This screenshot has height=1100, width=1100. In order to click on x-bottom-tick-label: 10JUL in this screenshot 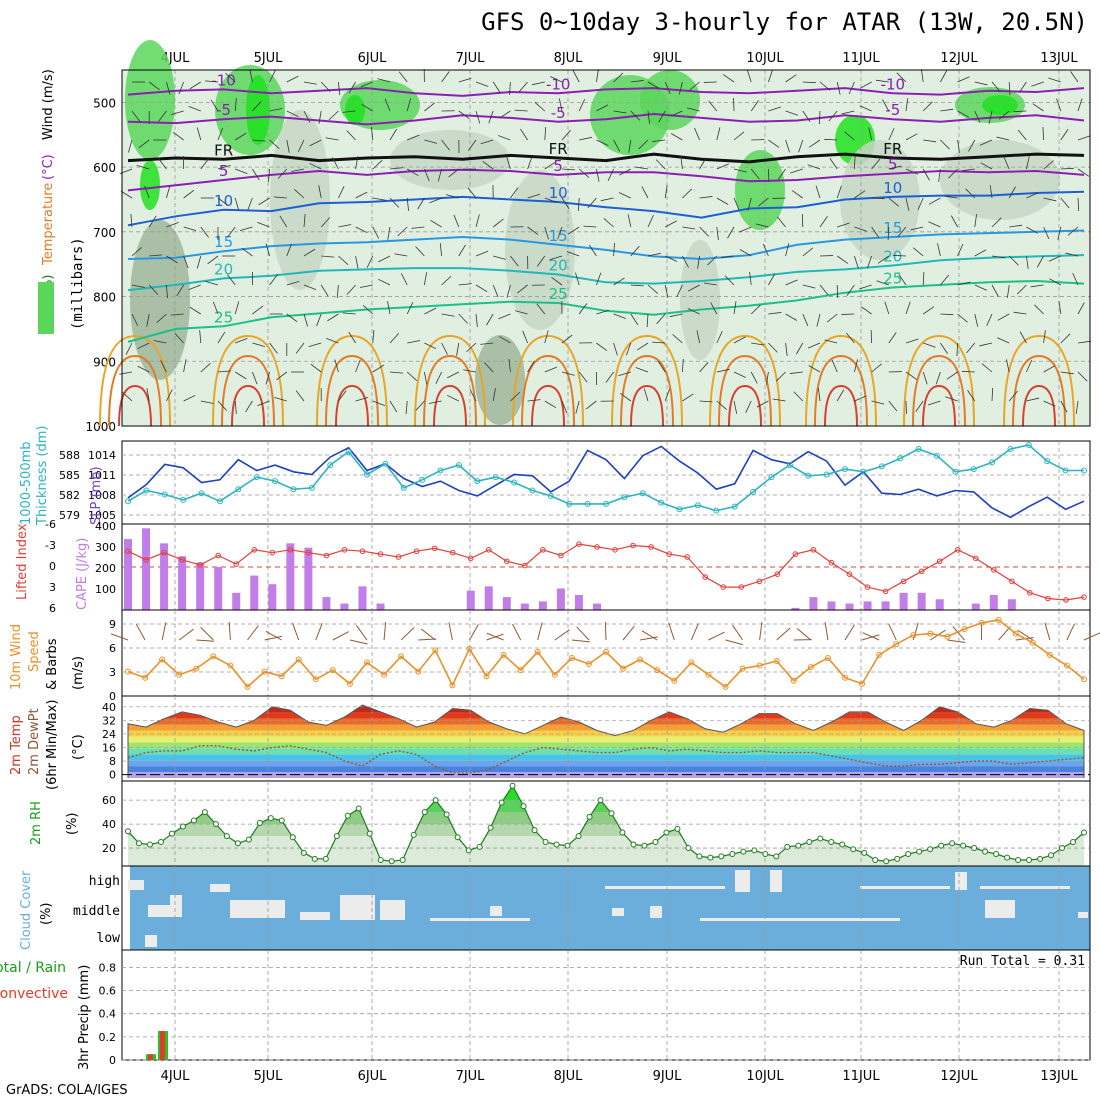, I will do `click(765, 1076)`.